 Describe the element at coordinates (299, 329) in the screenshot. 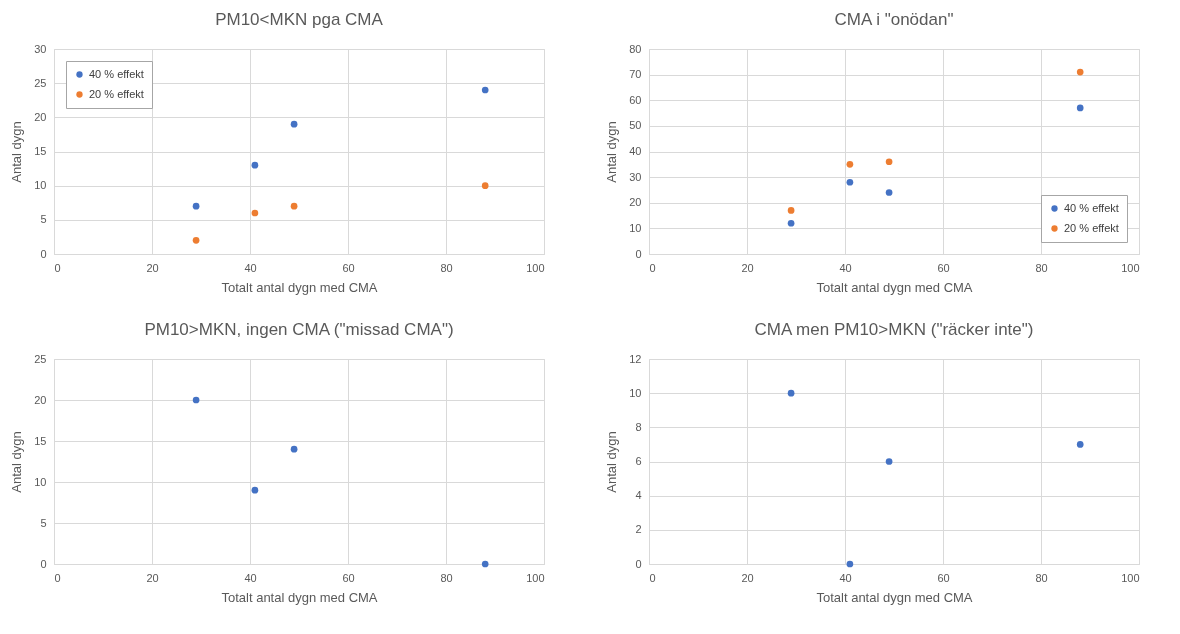

I see `chart-title: PM10>MKN, ingen CMA ("missad CMA")` at that location.